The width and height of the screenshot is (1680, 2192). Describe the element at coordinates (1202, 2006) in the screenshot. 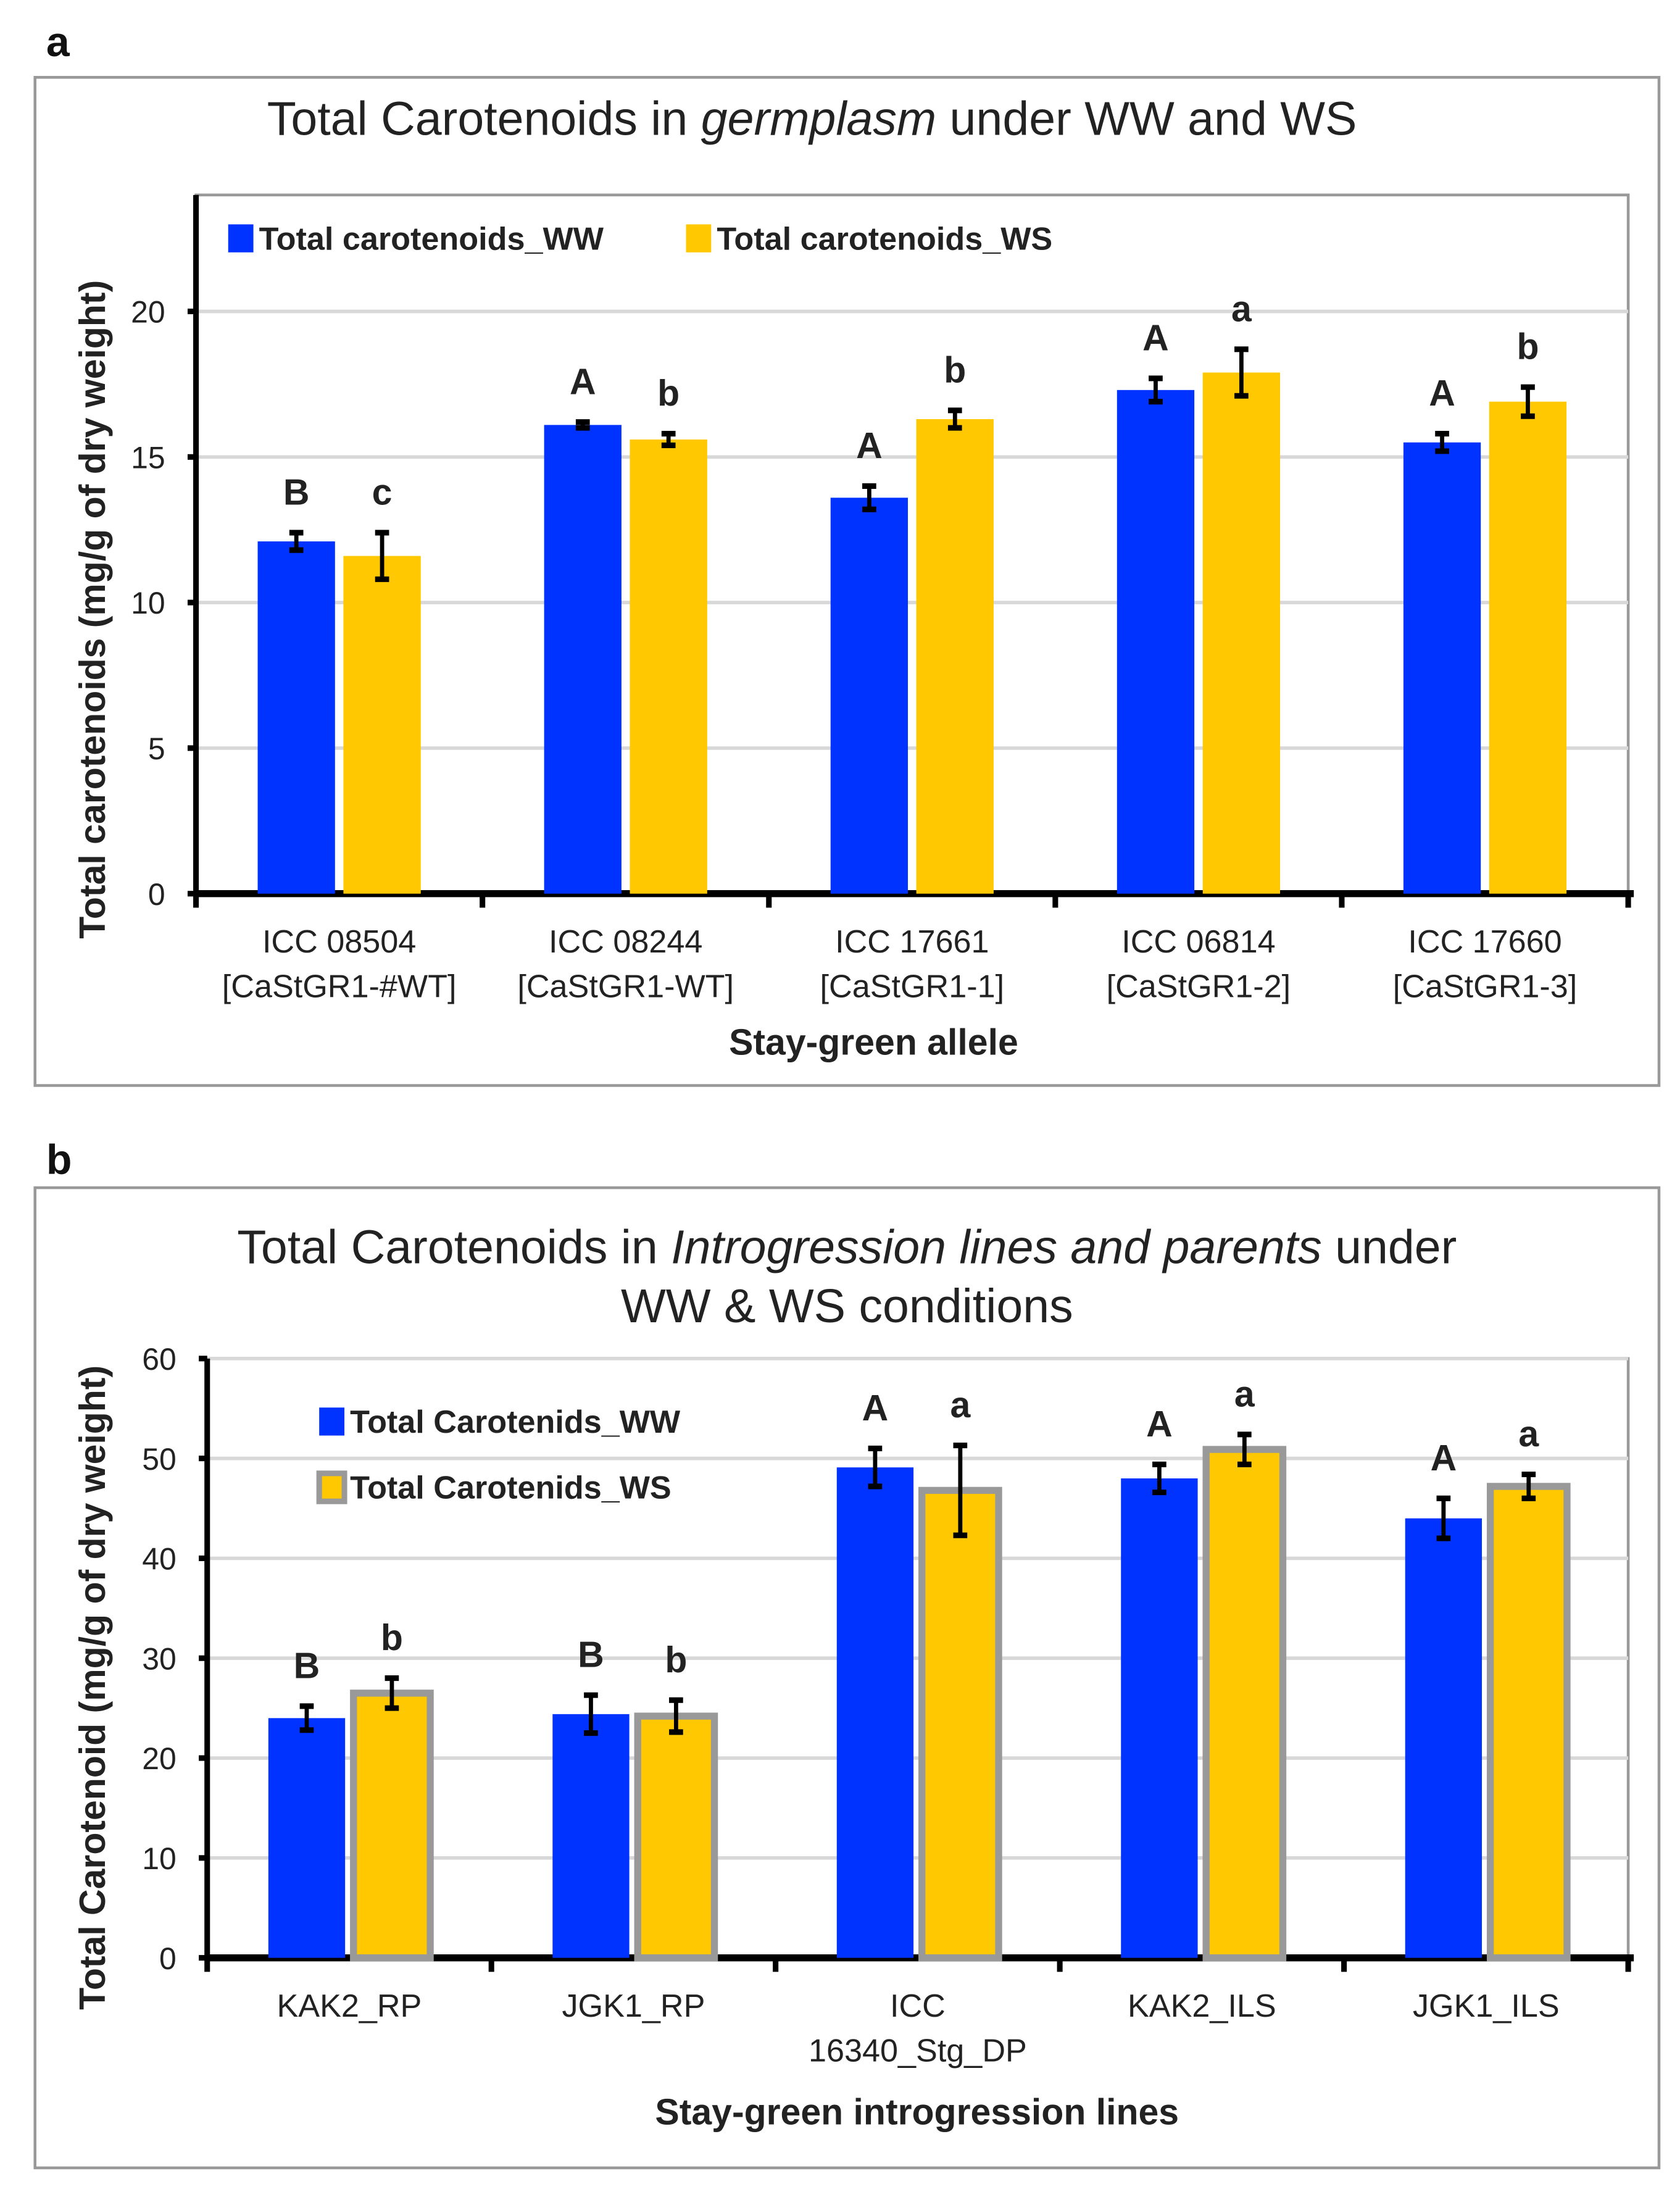

I see `x-tick-label: KAK2_ILS` at that location.